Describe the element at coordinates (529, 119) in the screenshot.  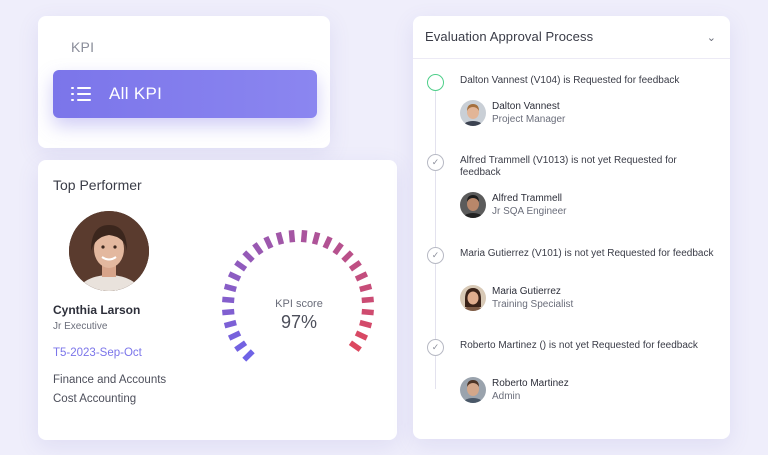
I see `person-role: Project Manager` at that location.